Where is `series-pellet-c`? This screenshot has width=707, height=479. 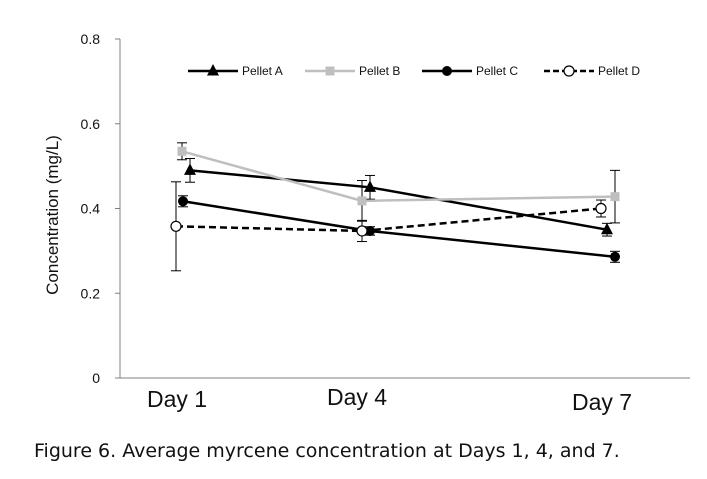
series-pellet-c is located at coordinates (399, 229).